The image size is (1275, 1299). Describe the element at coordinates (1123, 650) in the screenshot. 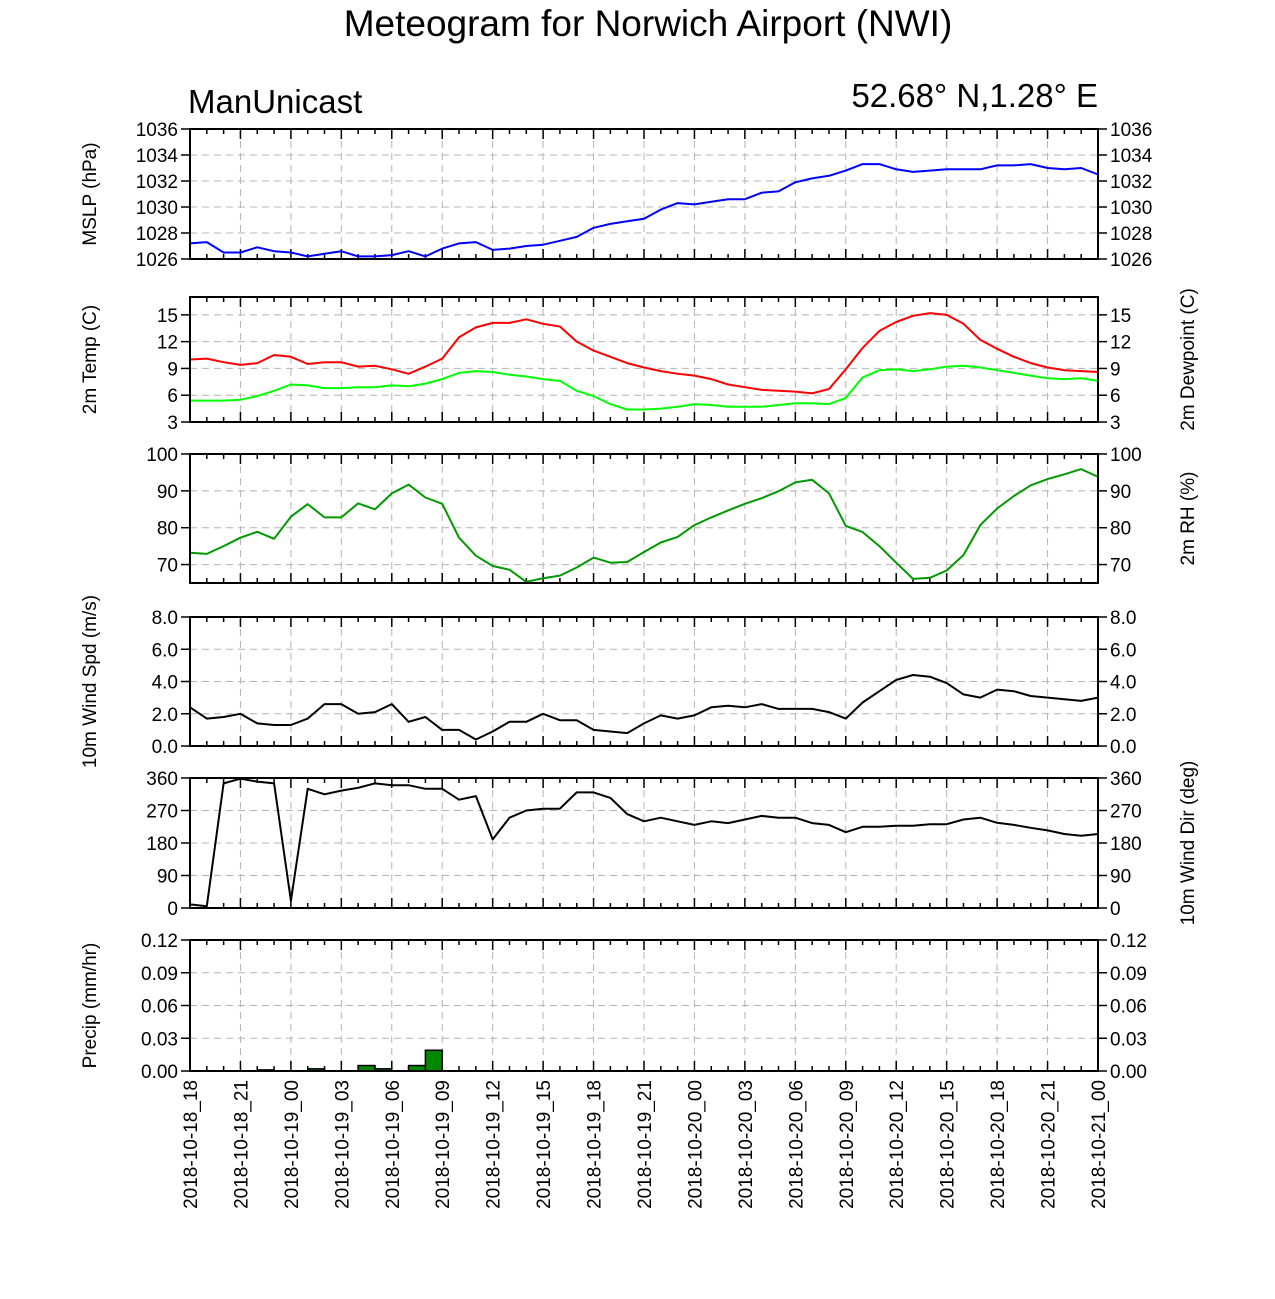

I see `y-tick-label-right: 6.0` at that location.